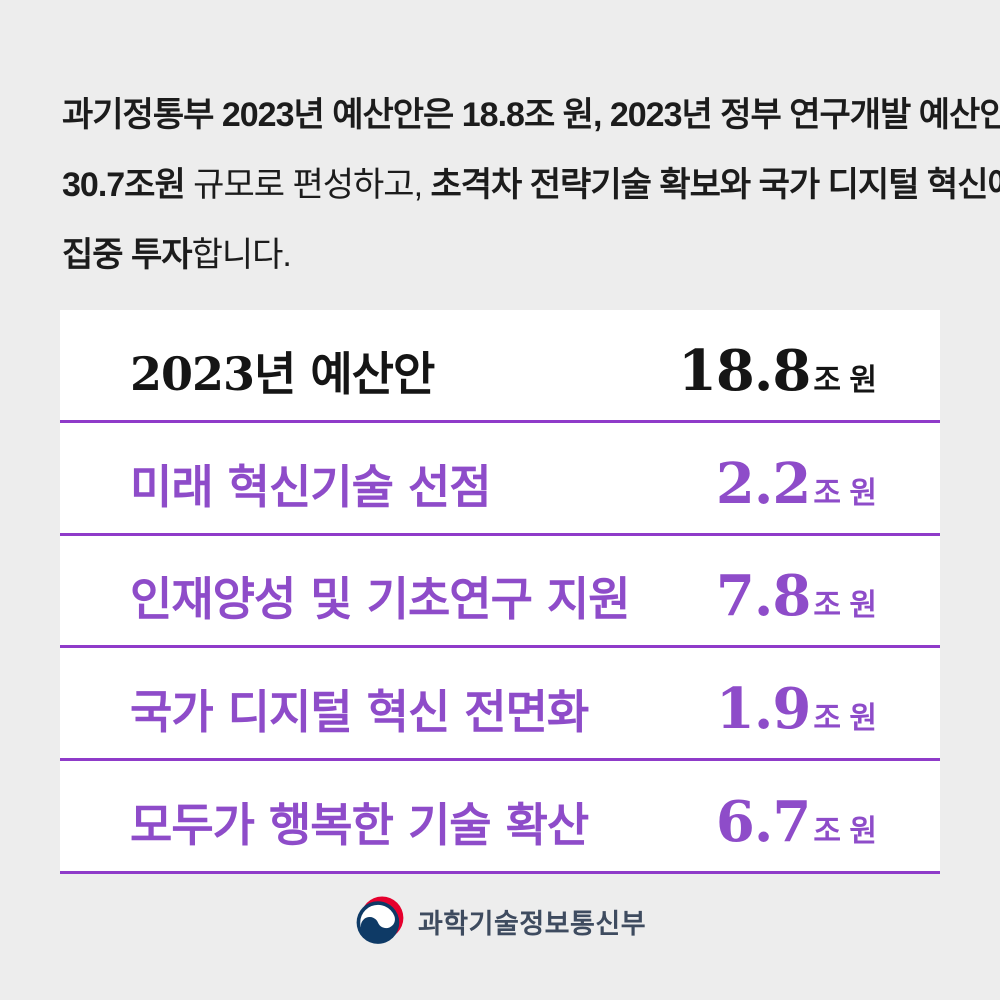  Describe the element at coordinates (500, 366) in the screenshot. I see `table-row: 2023년 예산안 18.8 조 원` at that location.